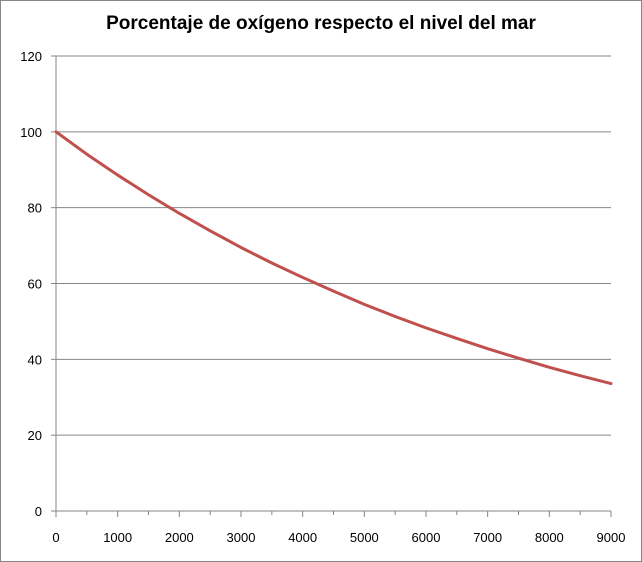 The image size is (642, 562). What do you see at coordinates (487, 537) in the screenshot?
I see `x-tick-label-7000: 7000` at bounding box center [487, 537].